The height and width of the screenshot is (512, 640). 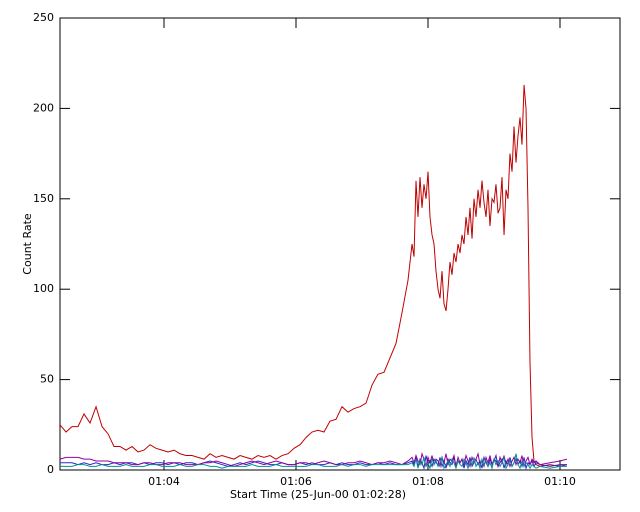 I want to click on y-tick-label: 200, so click(x=43, y=107).